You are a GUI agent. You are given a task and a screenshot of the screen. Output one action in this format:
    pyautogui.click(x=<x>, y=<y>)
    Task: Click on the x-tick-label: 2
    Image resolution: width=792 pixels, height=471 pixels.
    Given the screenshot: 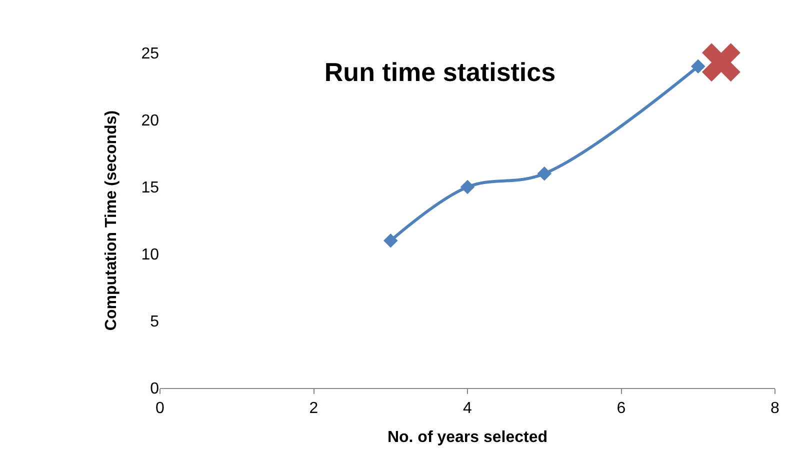 What is the action you would take?
    pyautogui.click(x=313, y=409)
    